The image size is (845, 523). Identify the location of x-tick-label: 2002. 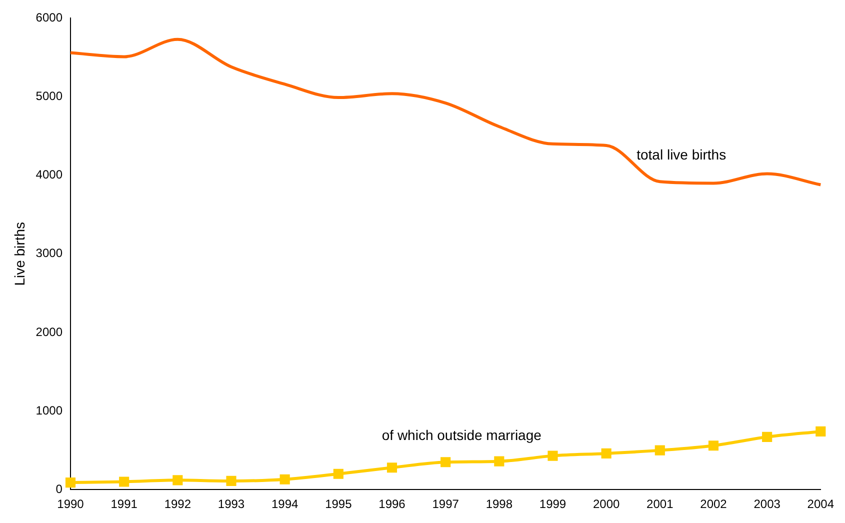
(714, 504).